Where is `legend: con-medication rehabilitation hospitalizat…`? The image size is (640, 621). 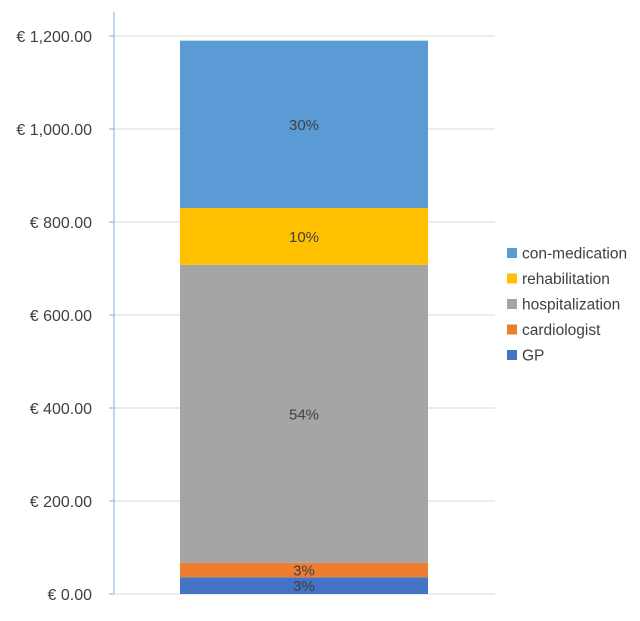 legend: con-medication rehabilitation hospitalizat… is located at coordinates (567, 305).